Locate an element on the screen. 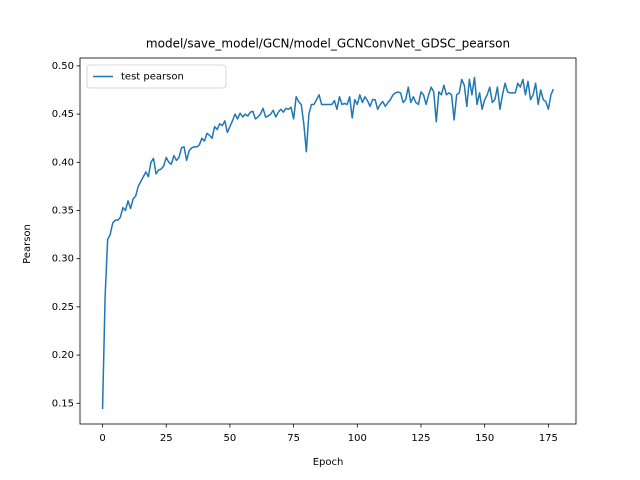 The image size is (640, 480). y-axis-label: Pearson is located at coordinates (27, 244).